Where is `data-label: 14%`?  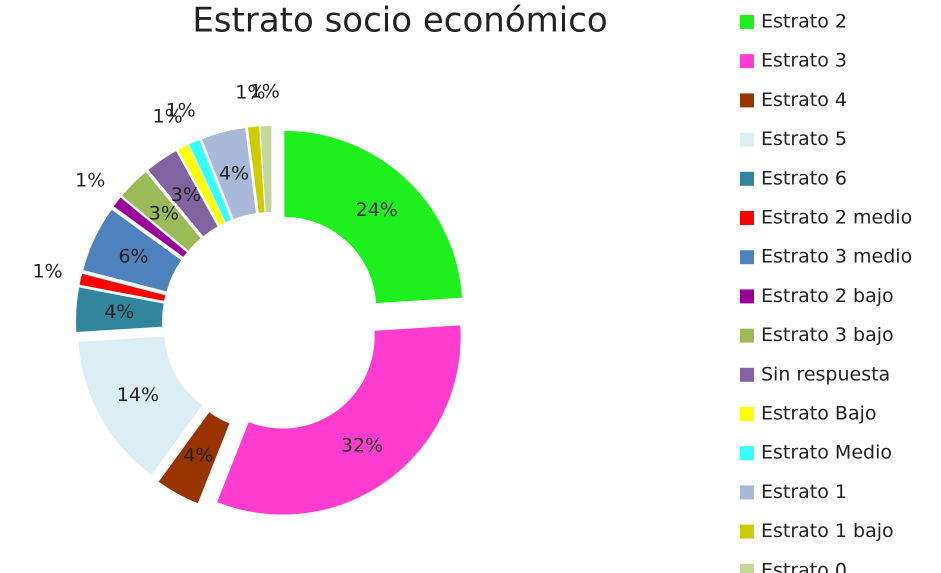 data-label: 14% is located at coordinates (138, 395).